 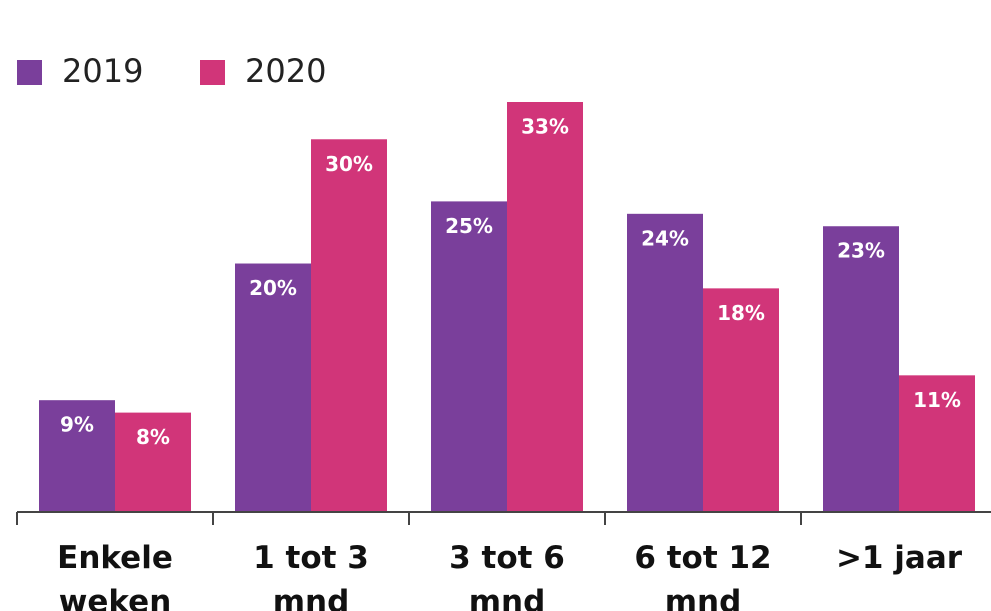 I want to click on value-label: 30%, so click(x=349, y=164).